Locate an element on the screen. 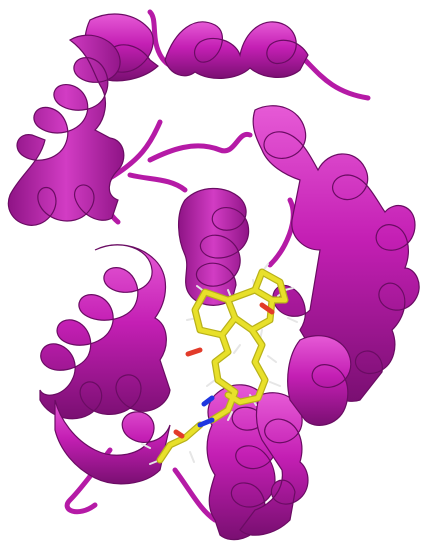 This screenshot has width=448, height=557. coil-top-right is located at coordinates (334, 76).